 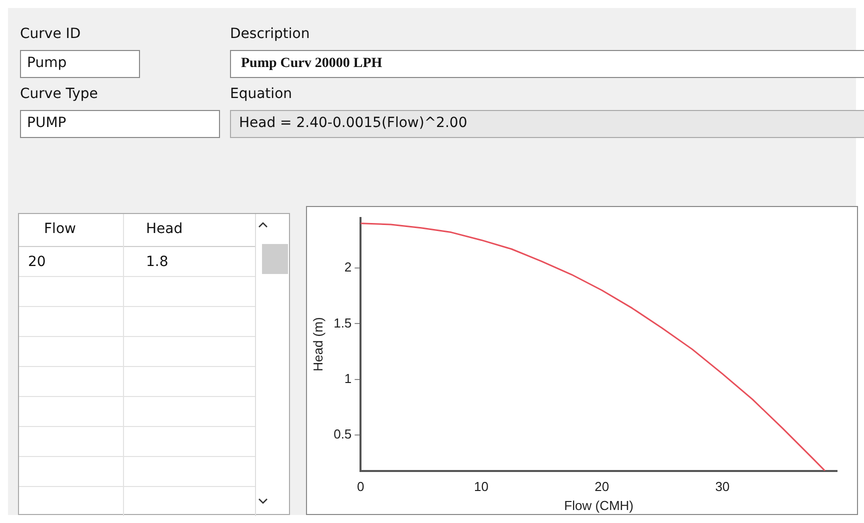 What do you see at coordinates (157, 262) in the screenshot?
I see `text: 1.8` at bounding box center [157, 262].